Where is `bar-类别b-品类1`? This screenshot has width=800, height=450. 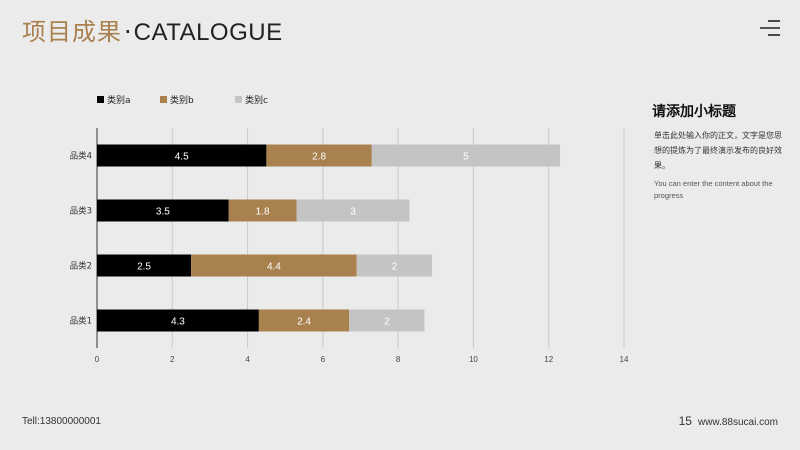 bar-类别b-品类1 is located at coordinates (304, 320).